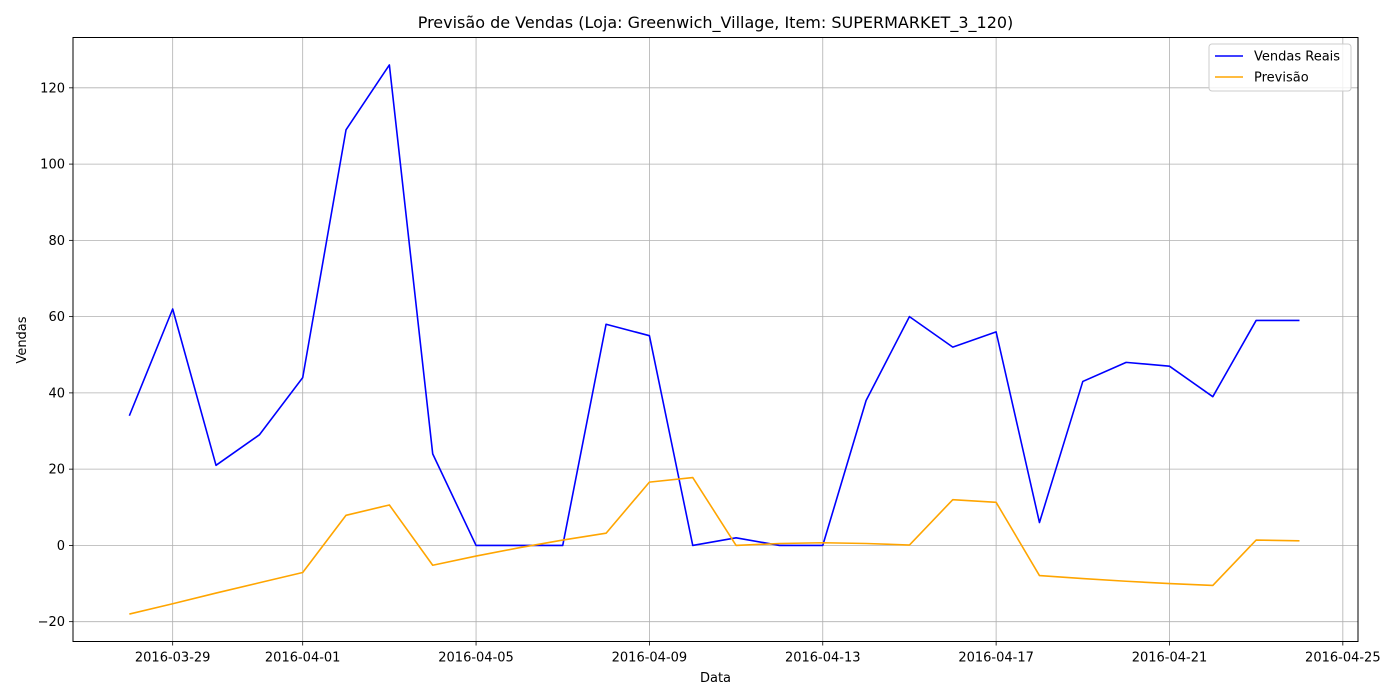  I want to click on legend-label-0: Vendas Reais, so click(1297, 57).